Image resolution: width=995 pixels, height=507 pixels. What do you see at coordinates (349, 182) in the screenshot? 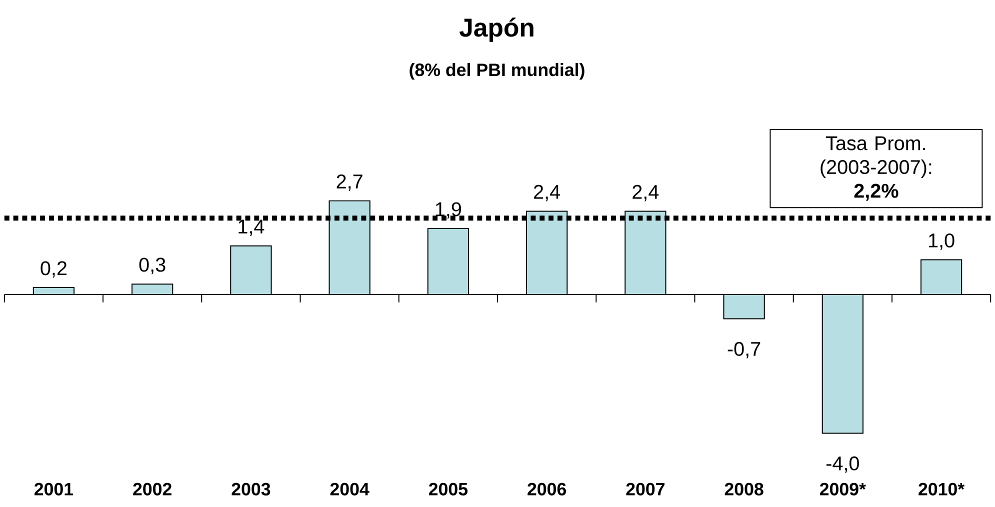
I see `data-label: 2,7` at bounding box center [349, 182].